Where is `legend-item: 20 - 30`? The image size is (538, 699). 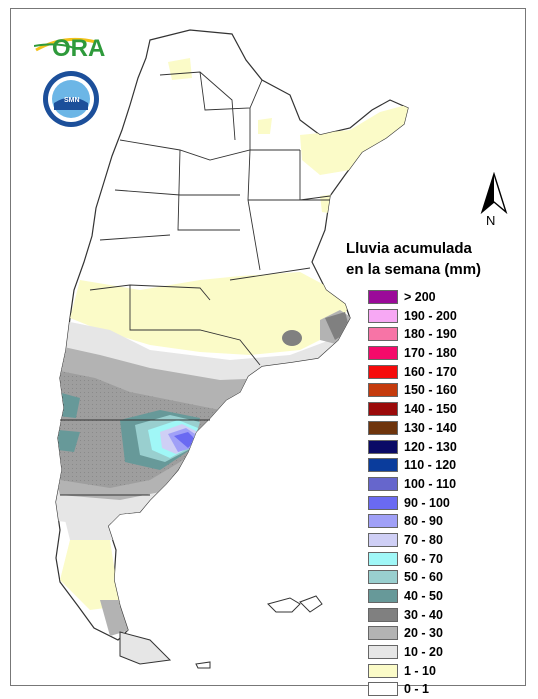 legend-item: 20 - 30 is located at coordinates (448, 633).